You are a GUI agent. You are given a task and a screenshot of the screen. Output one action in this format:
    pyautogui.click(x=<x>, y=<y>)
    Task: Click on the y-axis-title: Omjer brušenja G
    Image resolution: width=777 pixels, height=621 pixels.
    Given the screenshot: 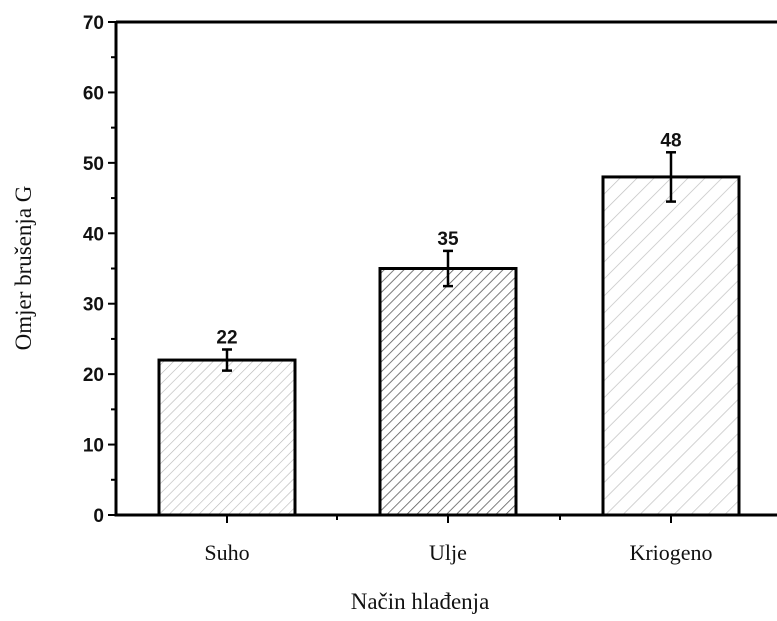 What is the action you would take?
    pyautogui.click(x=23, y=268)
    